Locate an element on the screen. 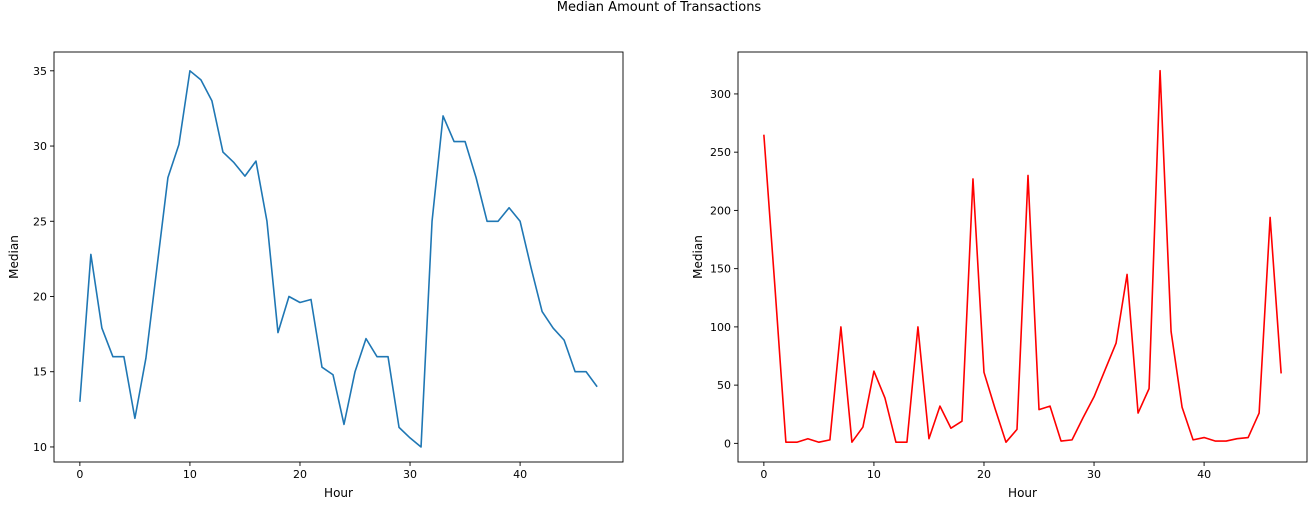 The image size is (1310, 523). y-tick-label: 0 is located at coordinates (727, 443).